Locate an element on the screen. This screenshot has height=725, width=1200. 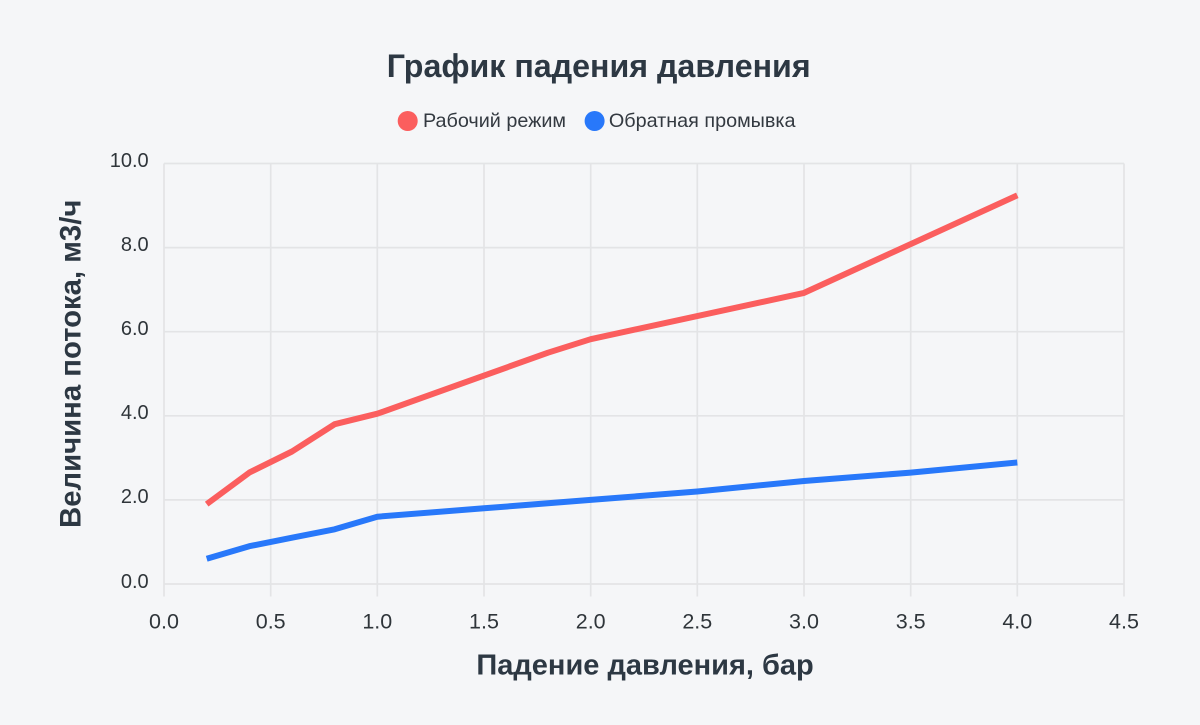
svg-text: 6.0 is located at coordinates (135, 329).